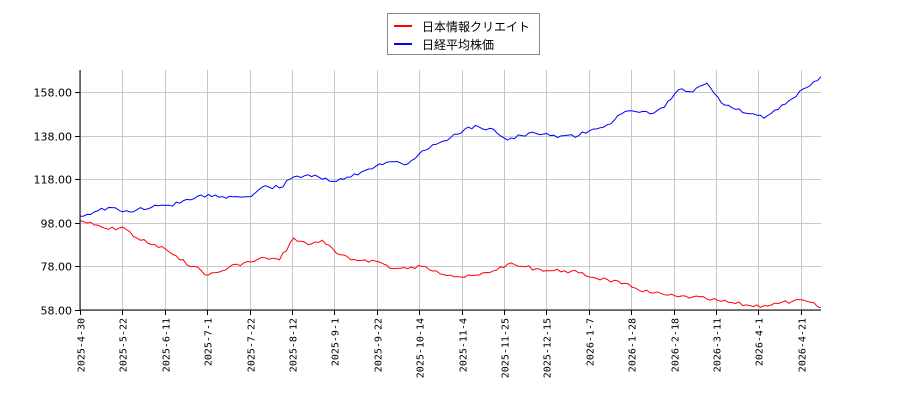 The height and width of the screenshot is (400, 900). I want to click on x-tick-label: 2026-4-1, so click(760, 342).